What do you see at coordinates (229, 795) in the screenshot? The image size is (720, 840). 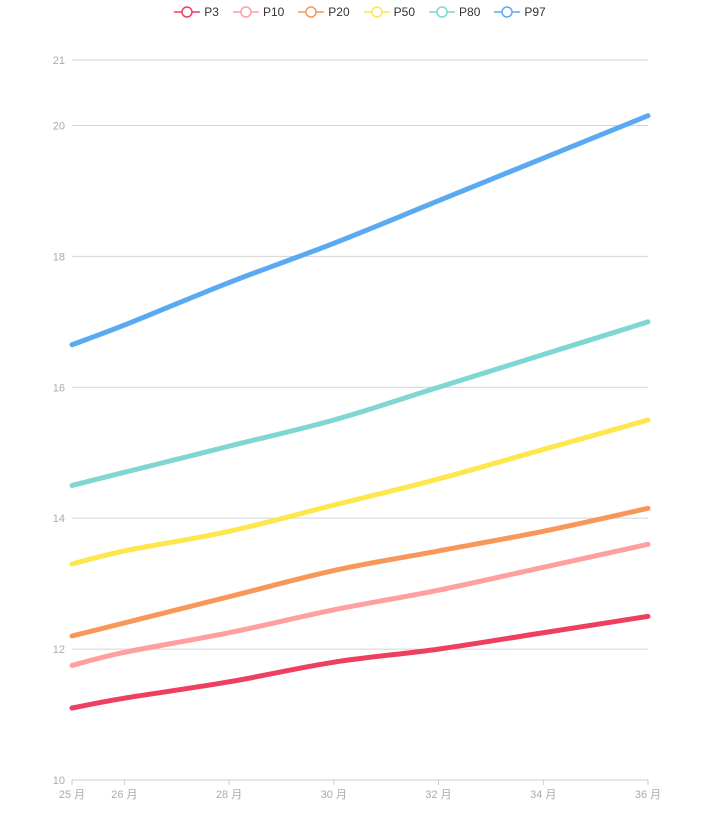 I see `x-tick-label: 28 月` at bounding box center [229, 795].